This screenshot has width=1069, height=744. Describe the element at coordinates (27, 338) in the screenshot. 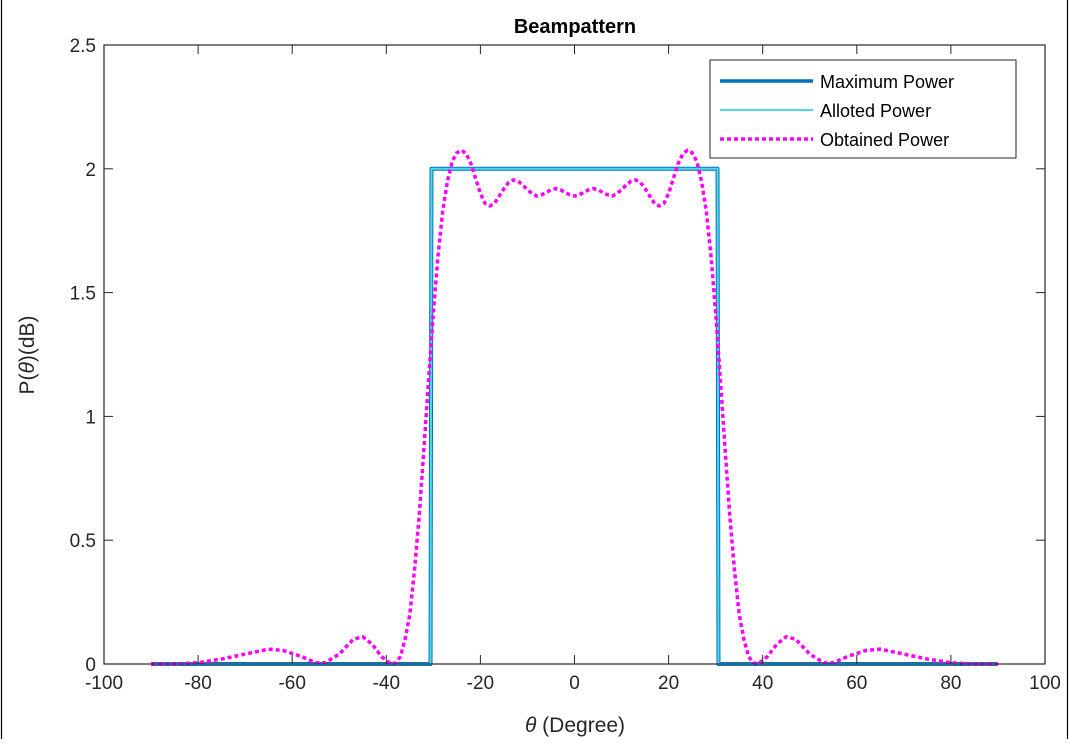

I see `y-axis-label-suffix: )(dB)` at that location.